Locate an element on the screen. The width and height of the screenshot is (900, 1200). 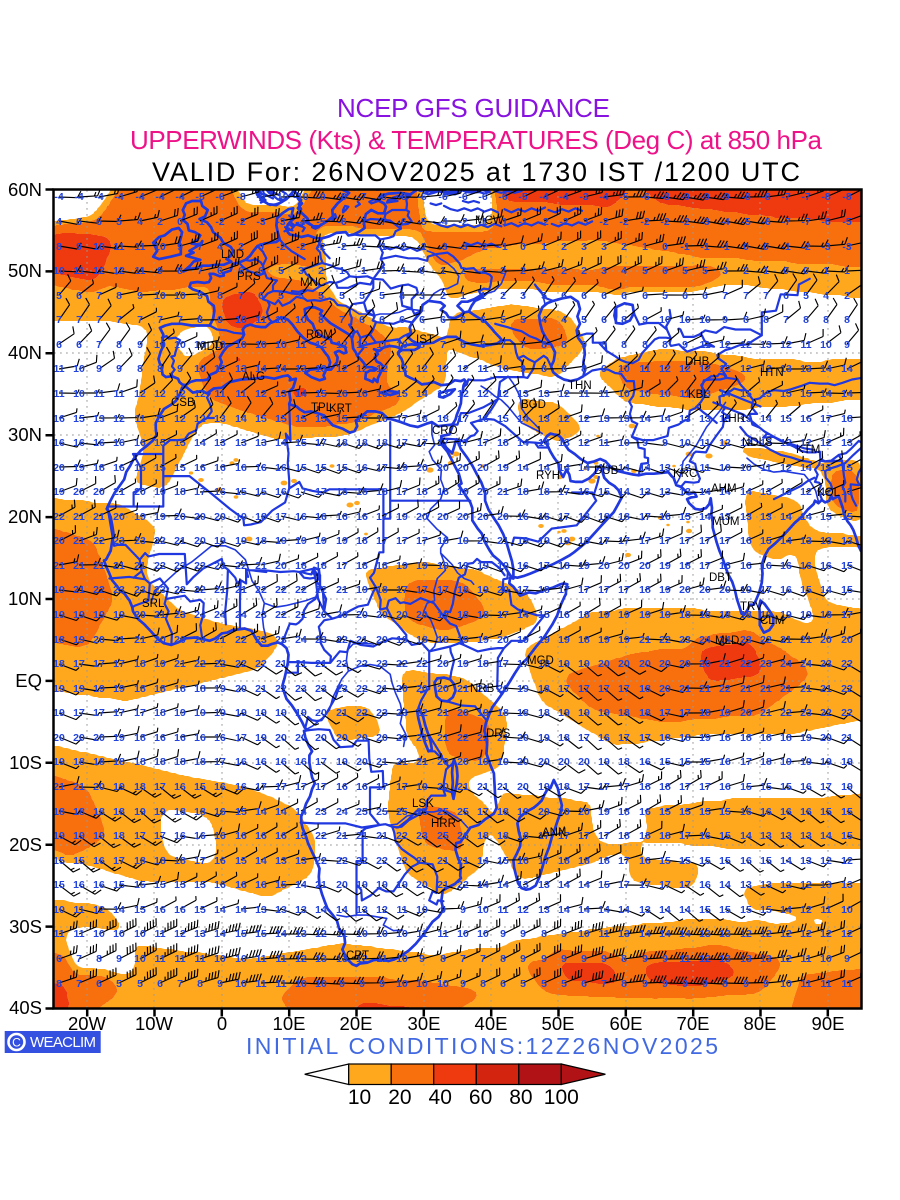
svg-text: 1 is located at coordinates (847, 271).